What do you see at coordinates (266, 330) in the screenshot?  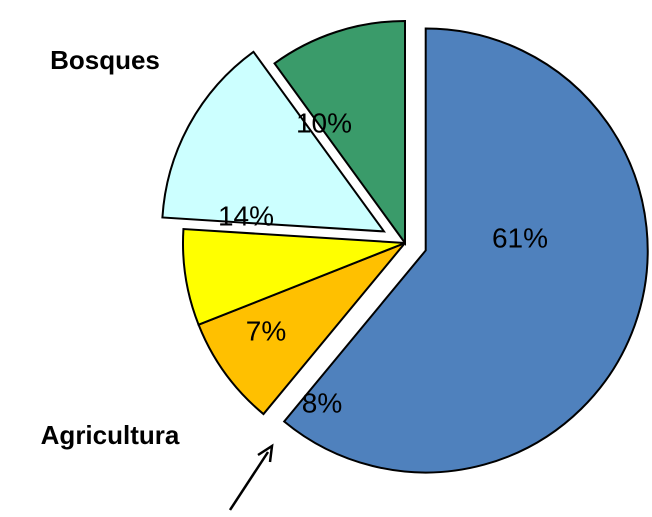 I see `slice-label: 7%` at bounding box center [266, 330].